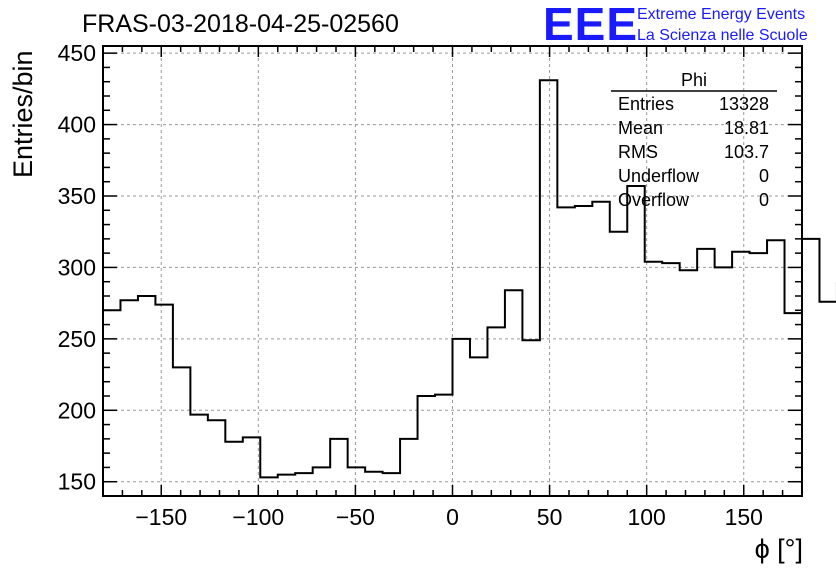  What do you see at coordinates (746, 152) in the screenshot?
I see `stats-value: 103.7` at bounding box center [746, 152].